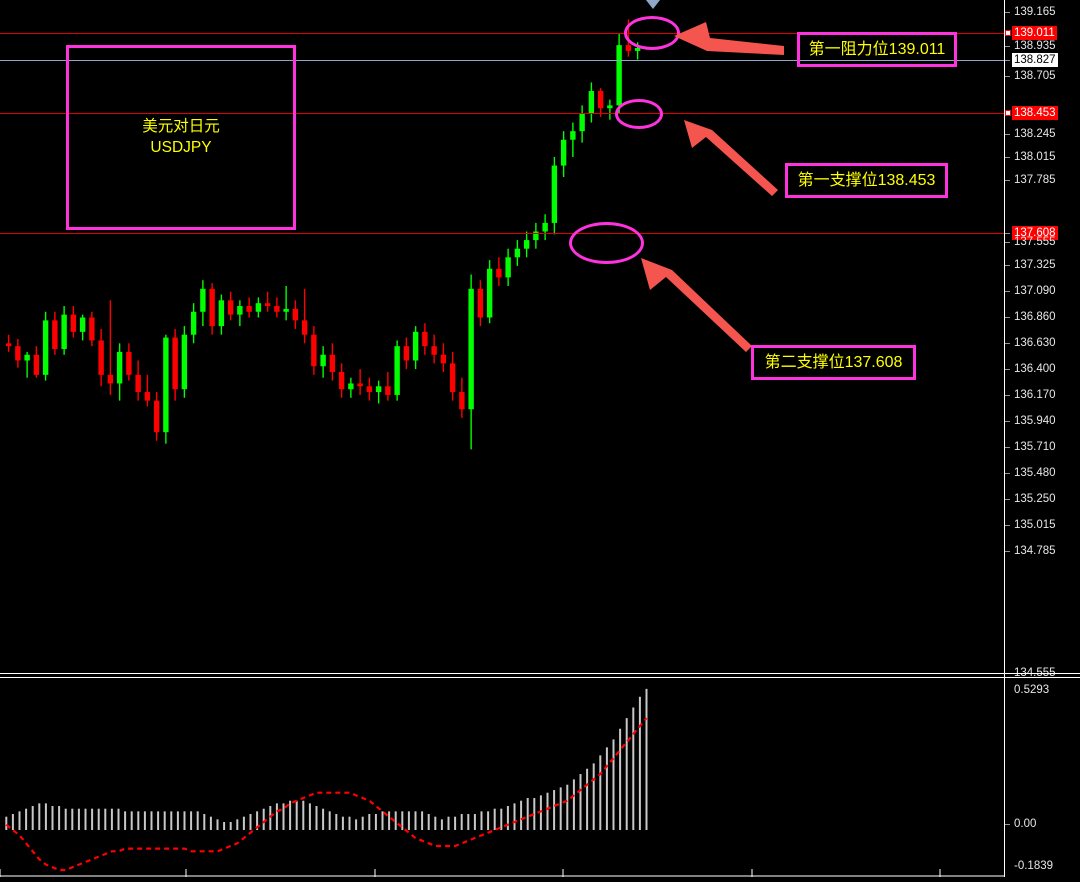  What do you see at coordinates (866, 180) in the screenshot?
I see `annotation-support-1: 第一支撑位138.453` at bounding box center [866, 180].